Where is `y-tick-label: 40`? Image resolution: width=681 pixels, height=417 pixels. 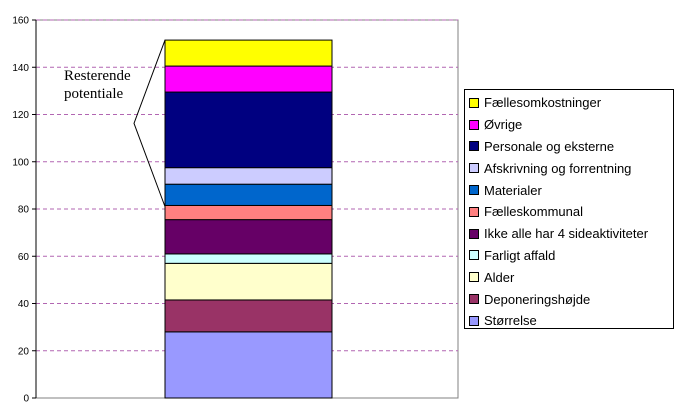
y-tick-label: 40 is located at coordinates (24, 304).